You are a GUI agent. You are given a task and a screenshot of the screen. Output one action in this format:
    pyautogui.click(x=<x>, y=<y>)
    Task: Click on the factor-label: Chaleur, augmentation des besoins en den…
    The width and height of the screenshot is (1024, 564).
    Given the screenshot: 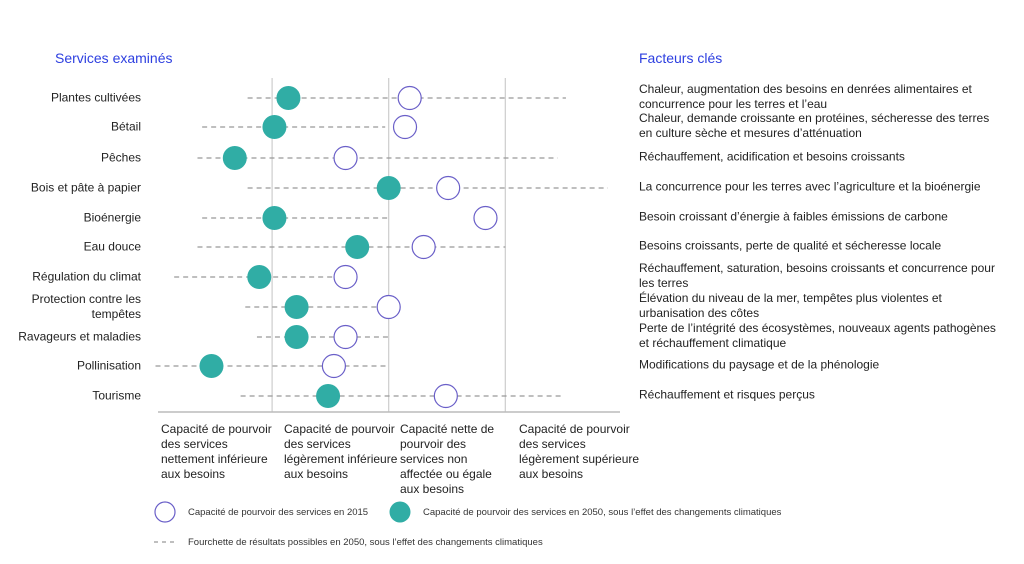 What is the action you would take?
    pyautogui.click(x=805, y=96)
    